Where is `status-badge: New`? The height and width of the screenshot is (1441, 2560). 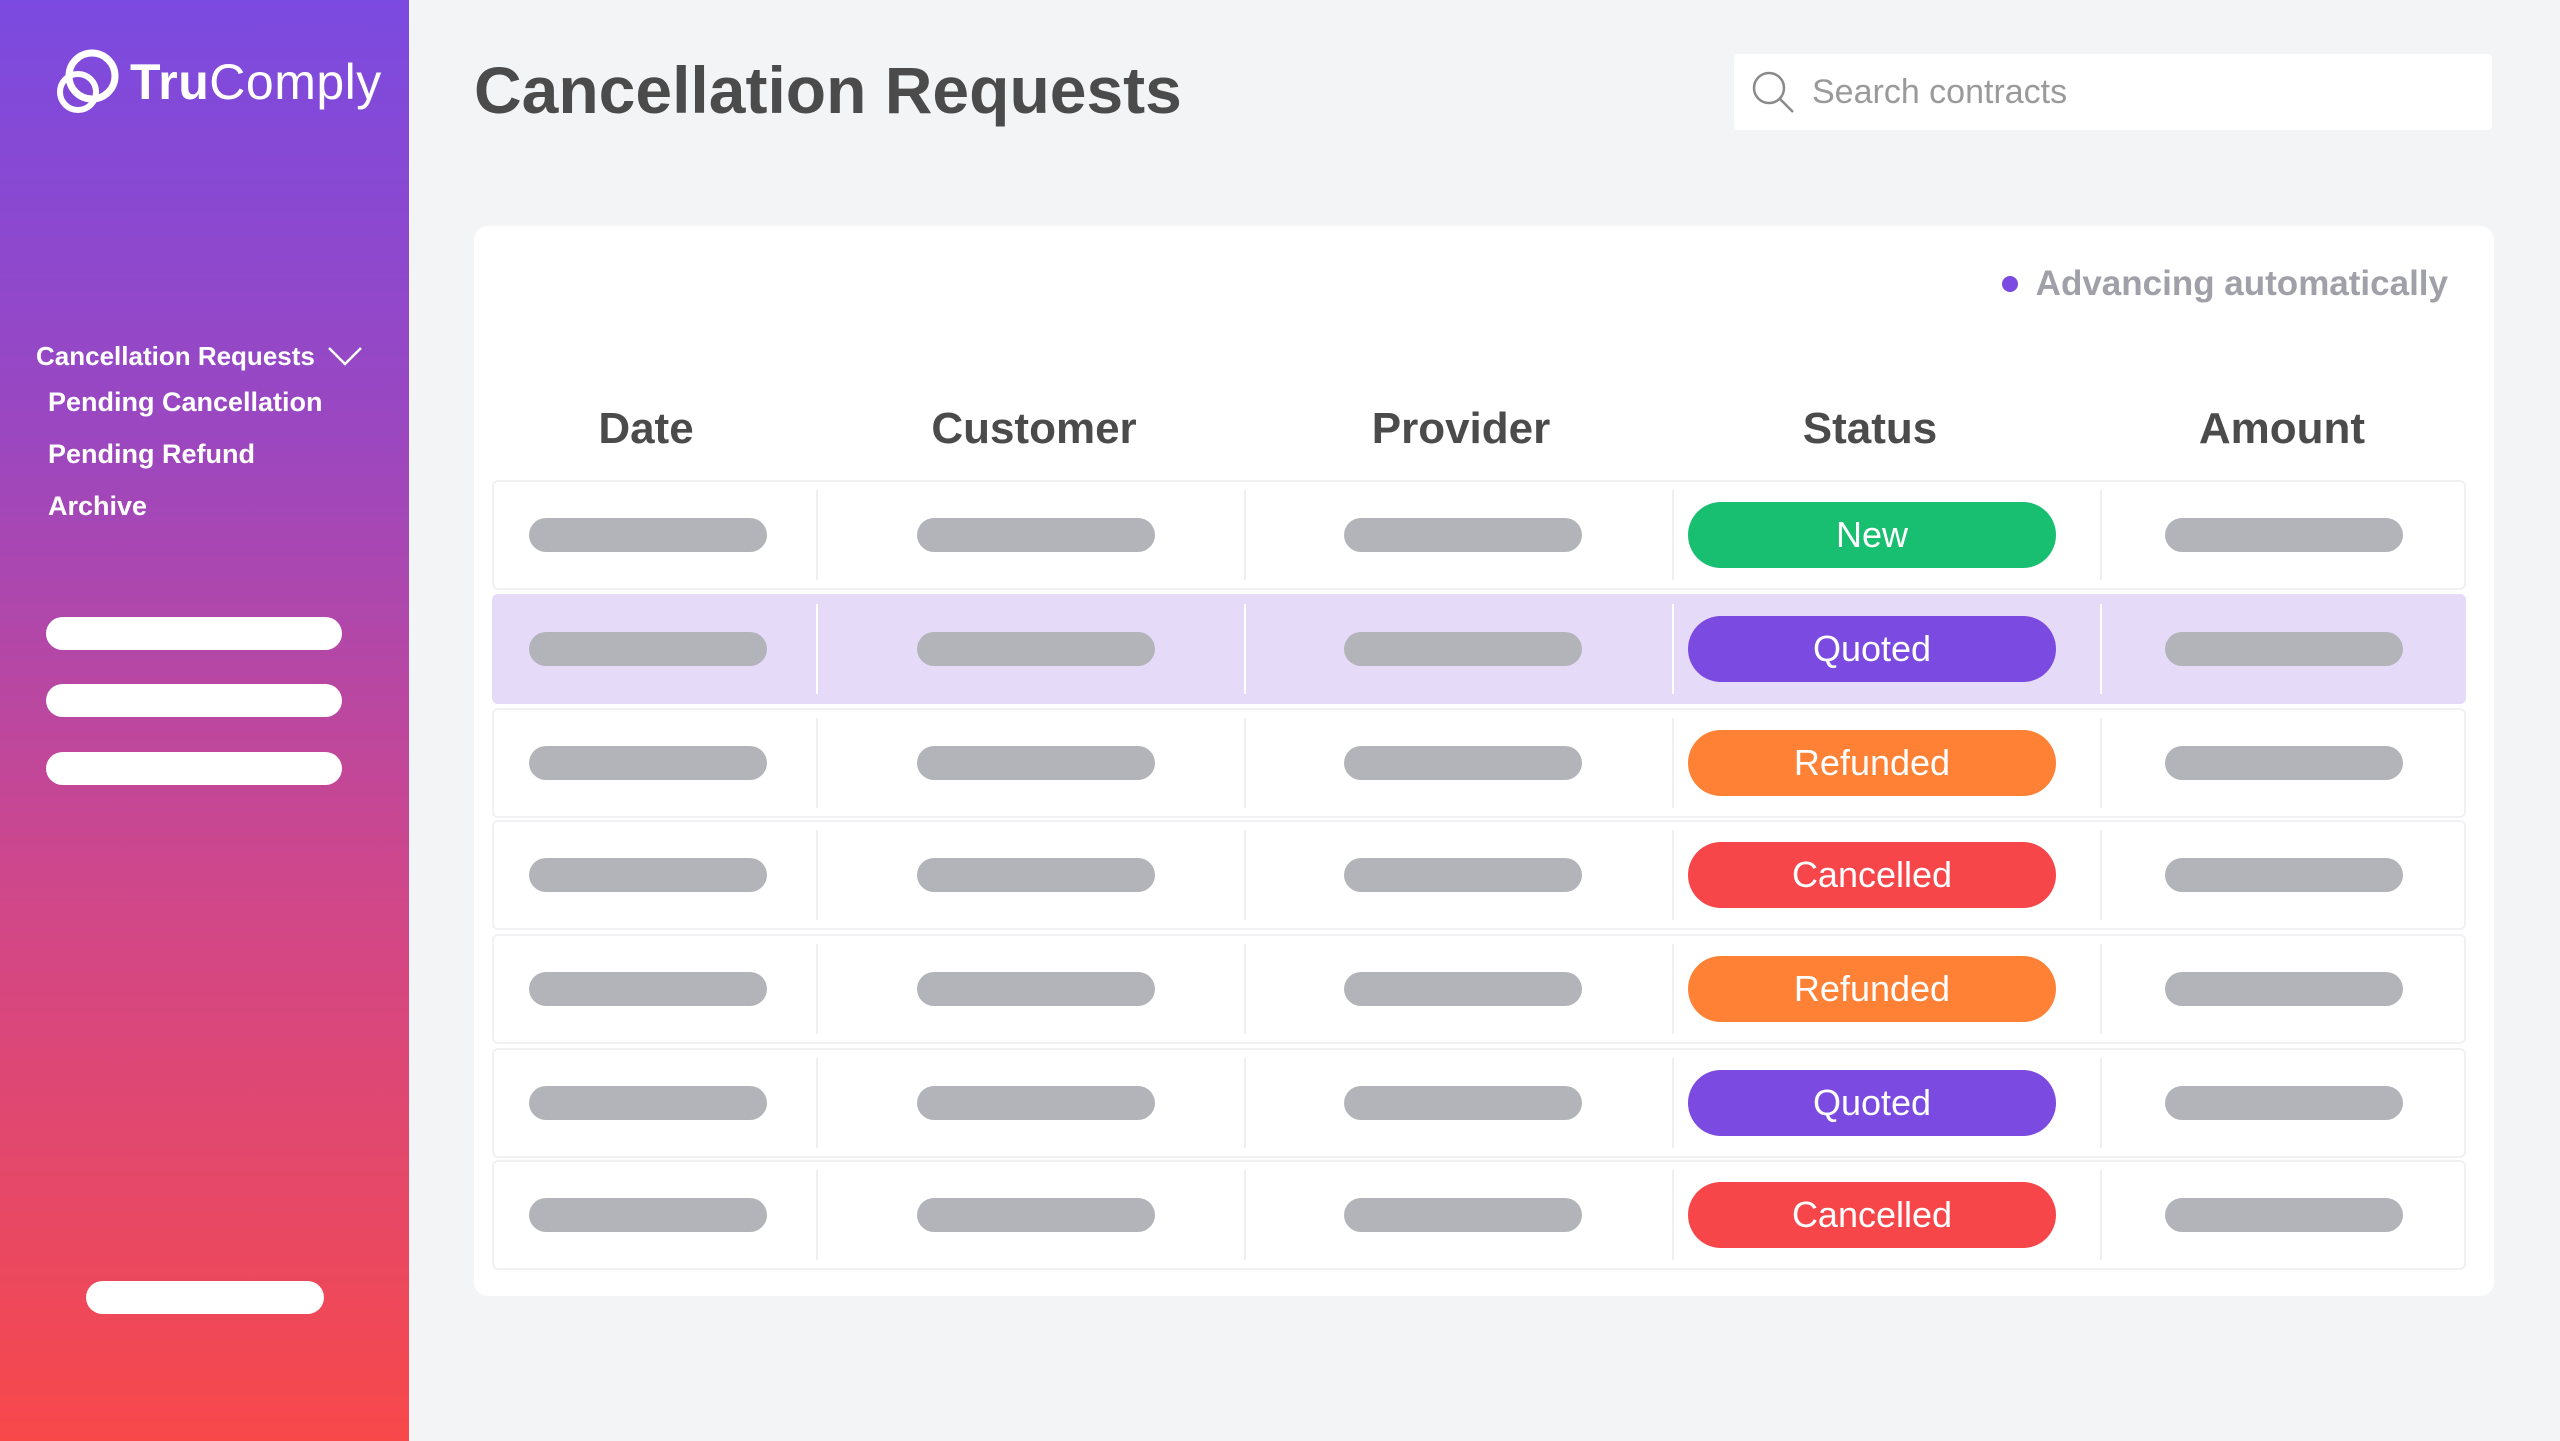
status-badge: New is located at coordinates (1872, 535).